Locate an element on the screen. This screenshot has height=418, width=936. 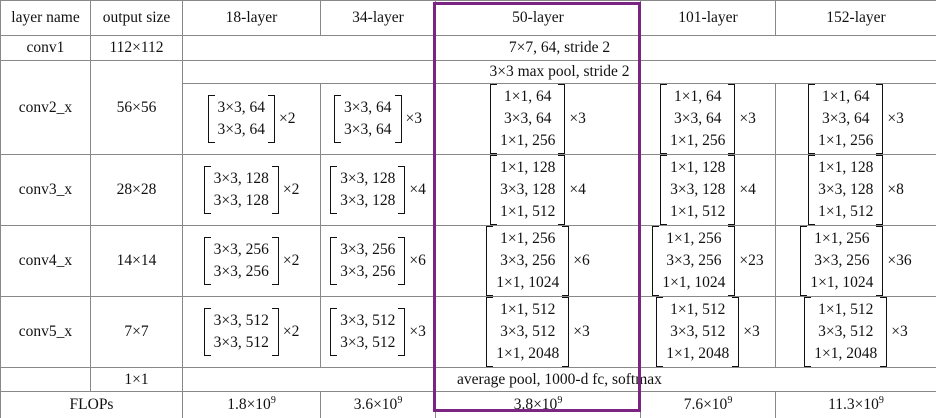
layer-name: conv3_x is located at coordinates (45, 190).